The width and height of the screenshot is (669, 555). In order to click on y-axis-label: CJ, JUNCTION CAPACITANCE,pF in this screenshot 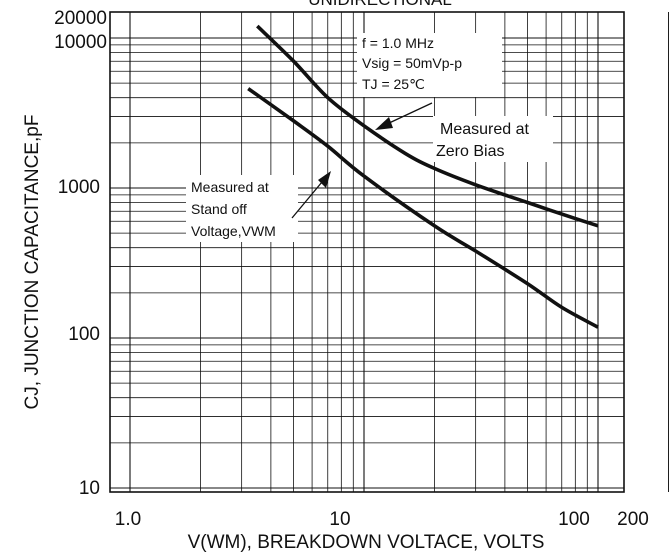, I will do `click(32, 262)`.